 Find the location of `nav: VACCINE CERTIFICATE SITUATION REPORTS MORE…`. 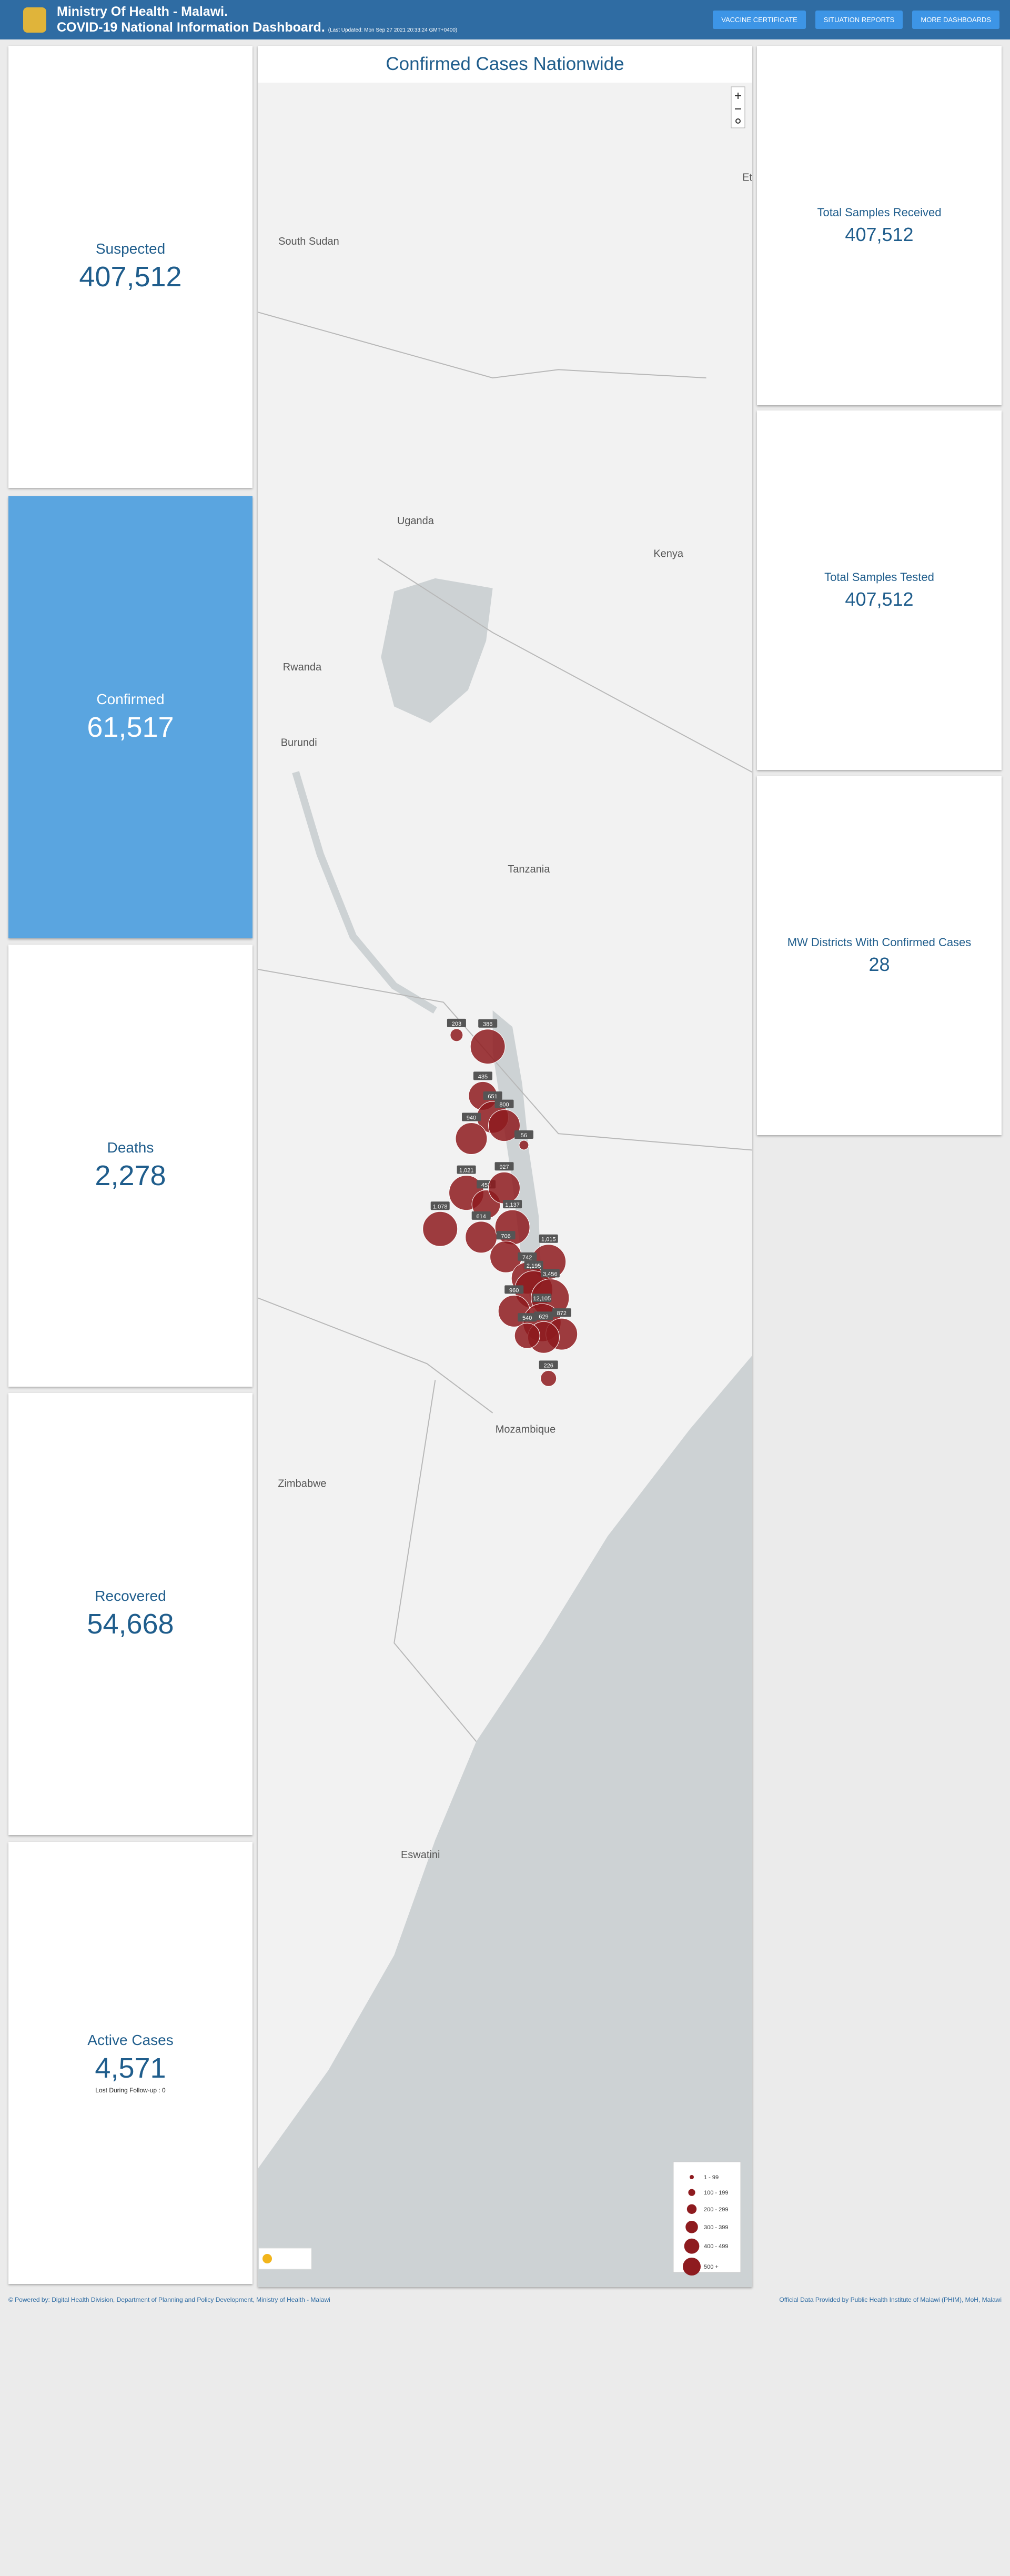

nav: VACCINE CERTIFICATE SITUATION REPORTS MORE… is located at coordinates (856, 20).